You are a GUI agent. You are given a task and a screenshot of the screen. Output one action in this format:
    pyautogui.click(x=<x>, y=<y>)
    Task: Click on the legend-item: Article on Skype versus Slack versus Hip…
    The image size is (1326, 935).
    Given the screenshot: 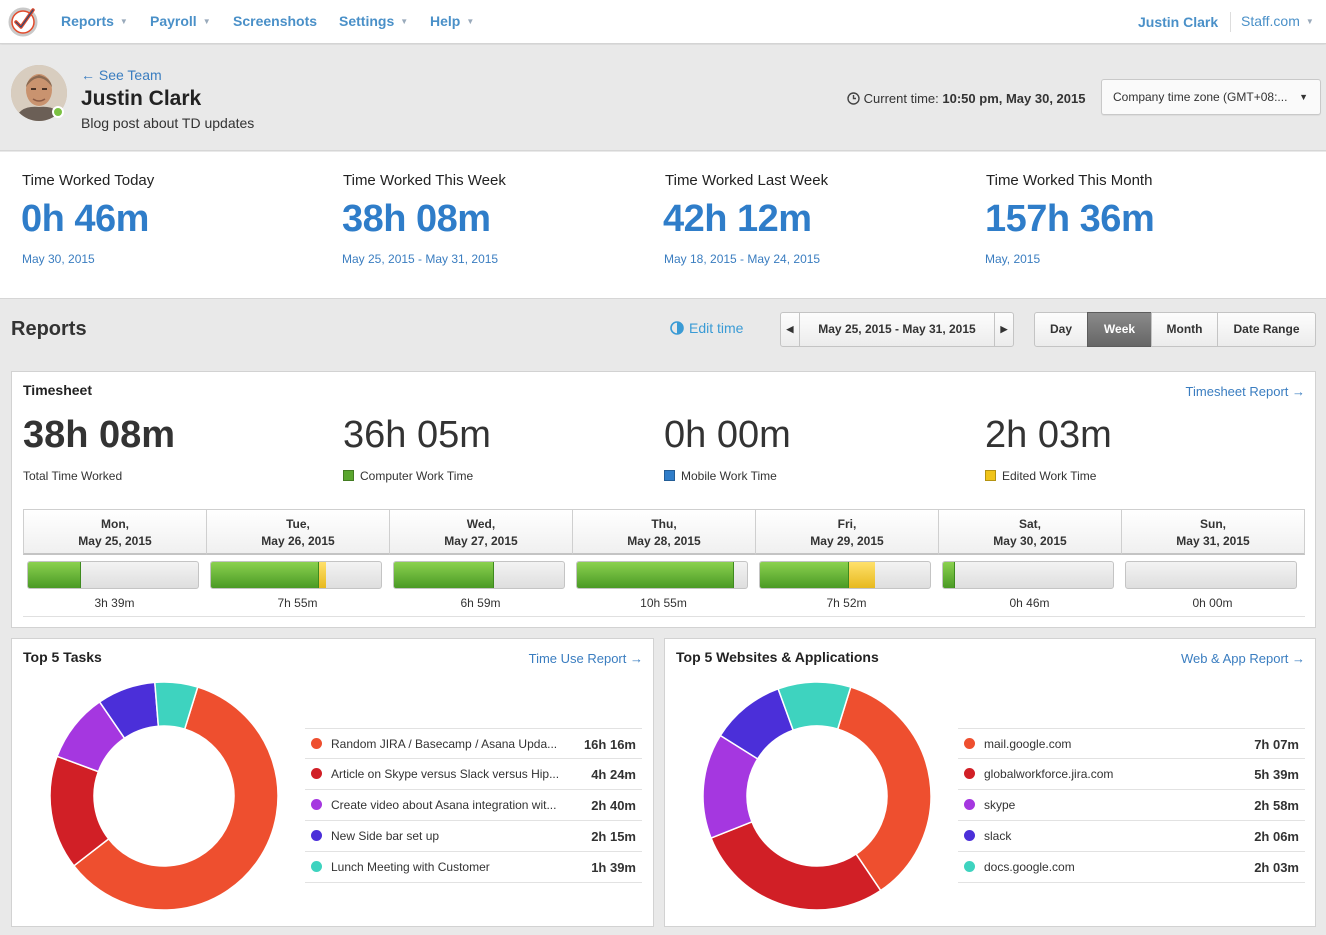 What is the action you would take?
    pyautogui.click(x=473, y=774)
    